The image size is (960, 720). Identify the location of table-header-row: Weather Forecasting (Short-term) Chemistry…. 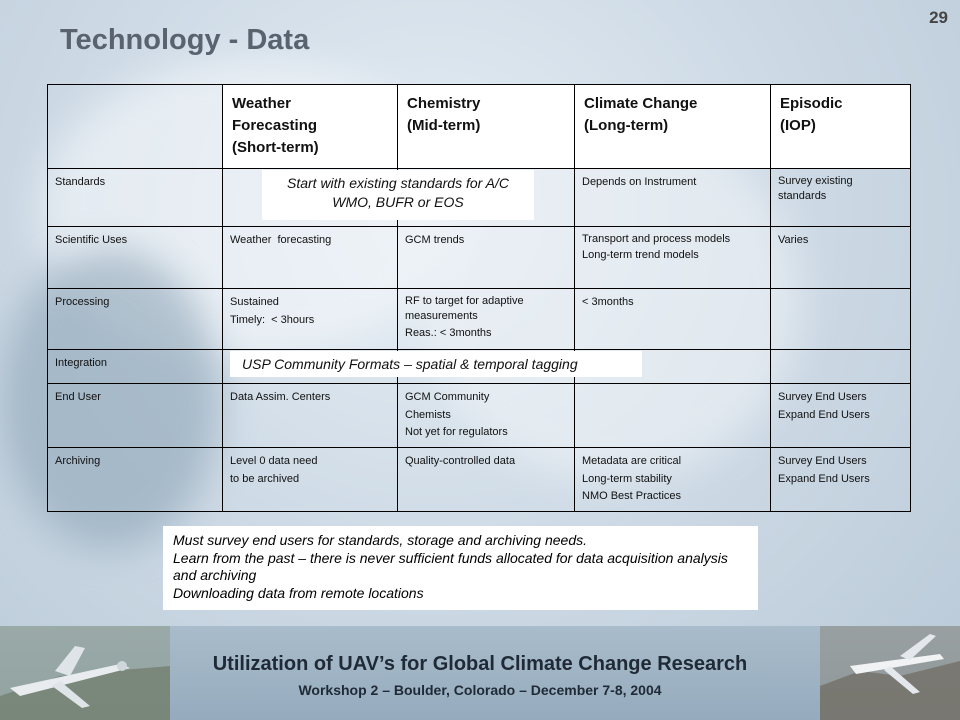
(479, 126).